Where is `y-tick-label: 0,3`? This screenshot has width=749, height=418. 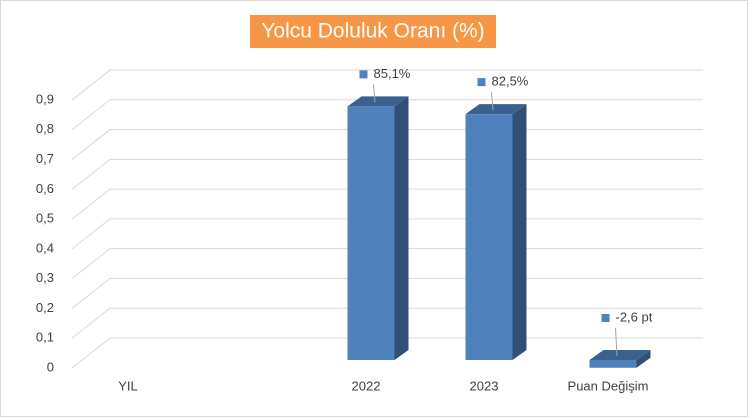
y-tick-label: 0,3 is located at coordinates (45, 277).